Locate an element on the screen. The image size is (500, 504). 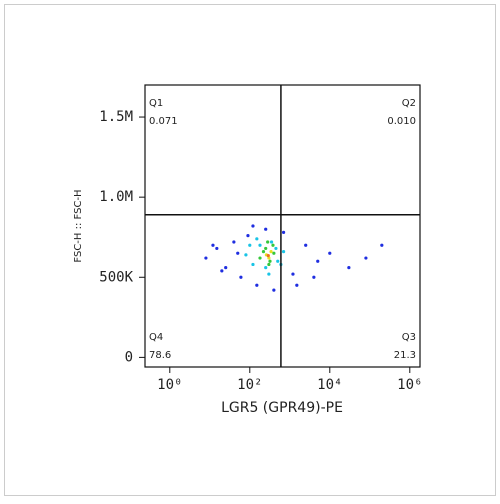
x-axis-label: LGR5 (GPR49)-PE is located at coordinates (282, 408).